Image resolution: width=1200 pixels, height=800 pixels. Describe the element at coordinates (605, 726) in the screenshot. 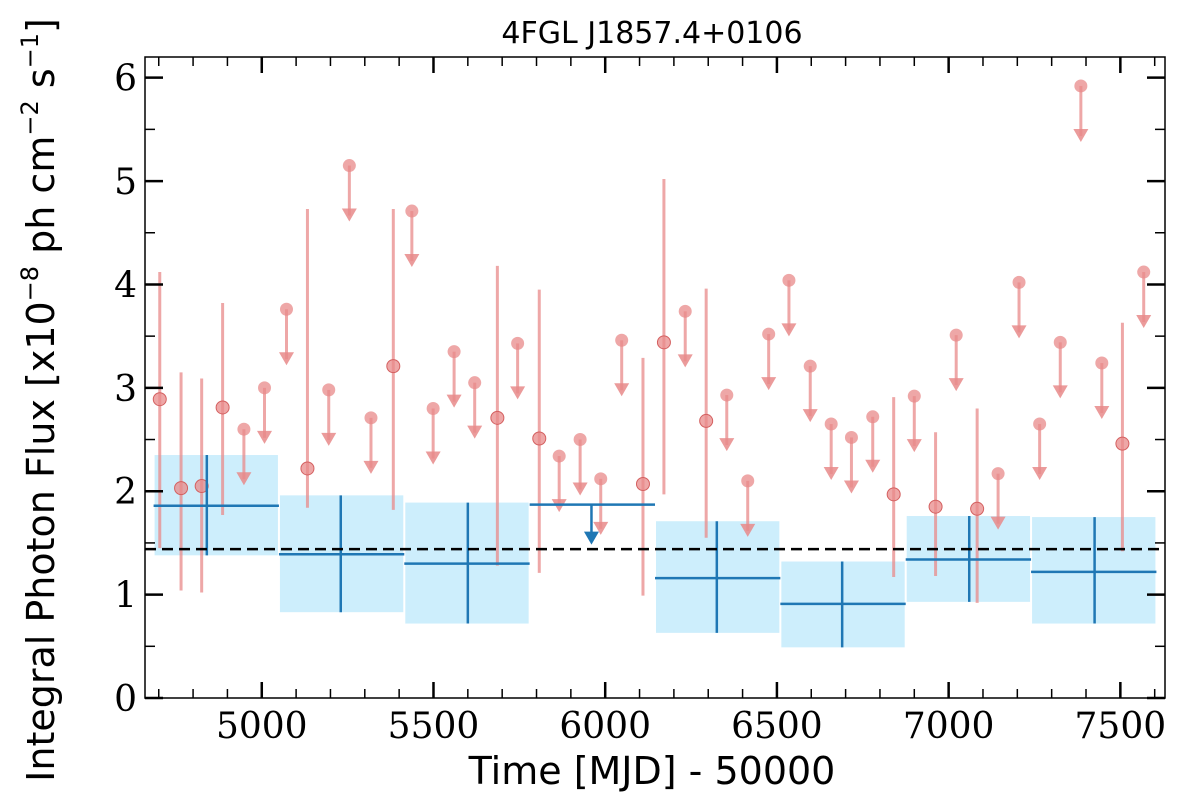

I see `x-tick-label: 6000` at that location.